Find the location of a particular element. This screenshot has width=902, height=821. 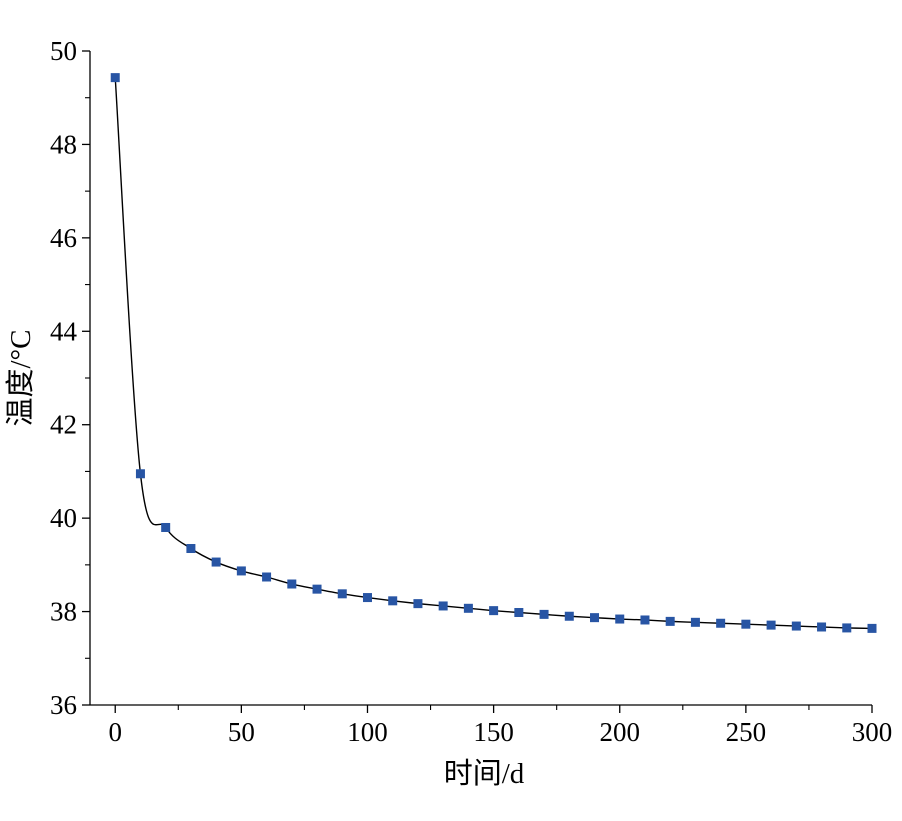

x-tick-label: 250 is located at coordinates (746, 732).